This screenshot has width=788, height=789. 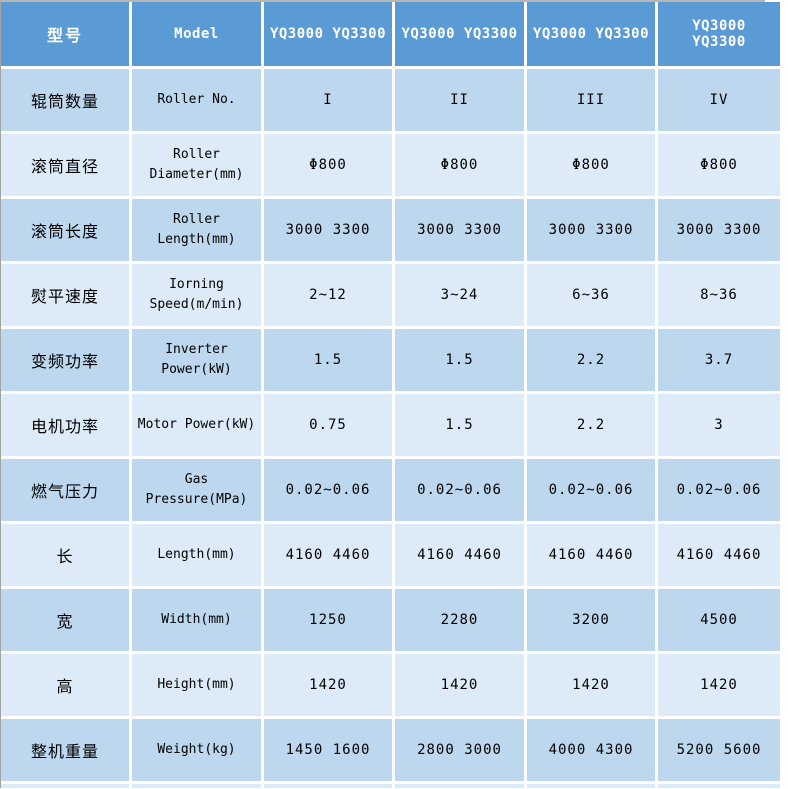 I want to click on row-value: 2800 3000, so click(x=459, y=750).